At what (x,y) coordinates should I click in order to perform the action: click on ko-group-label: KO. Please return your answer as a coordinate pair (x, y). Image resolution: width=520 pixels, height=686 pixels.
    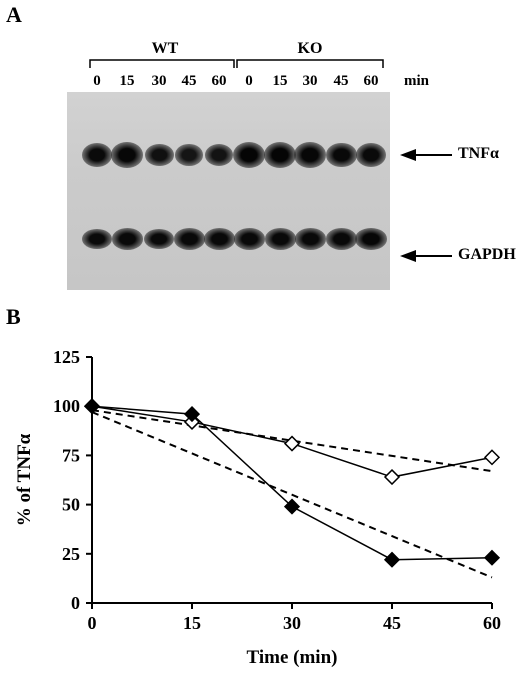
    Looking at the image, I should click on (310, 48).